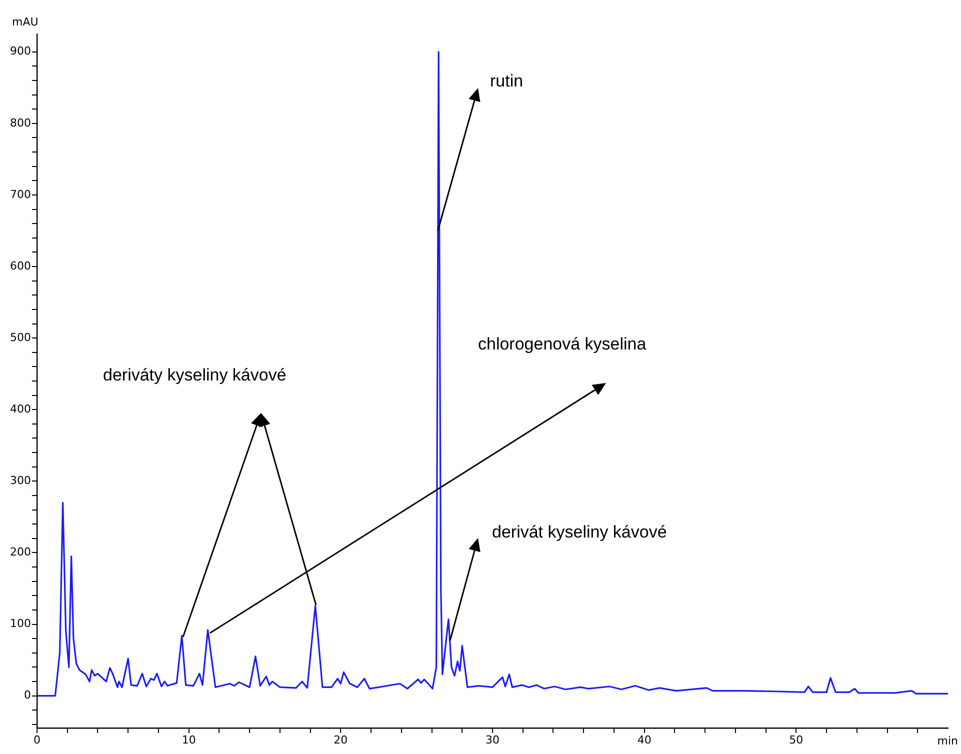 The width and height of the screenshot is (961, 754). I want to click on y-tick-label: 800, so click(20, 123).